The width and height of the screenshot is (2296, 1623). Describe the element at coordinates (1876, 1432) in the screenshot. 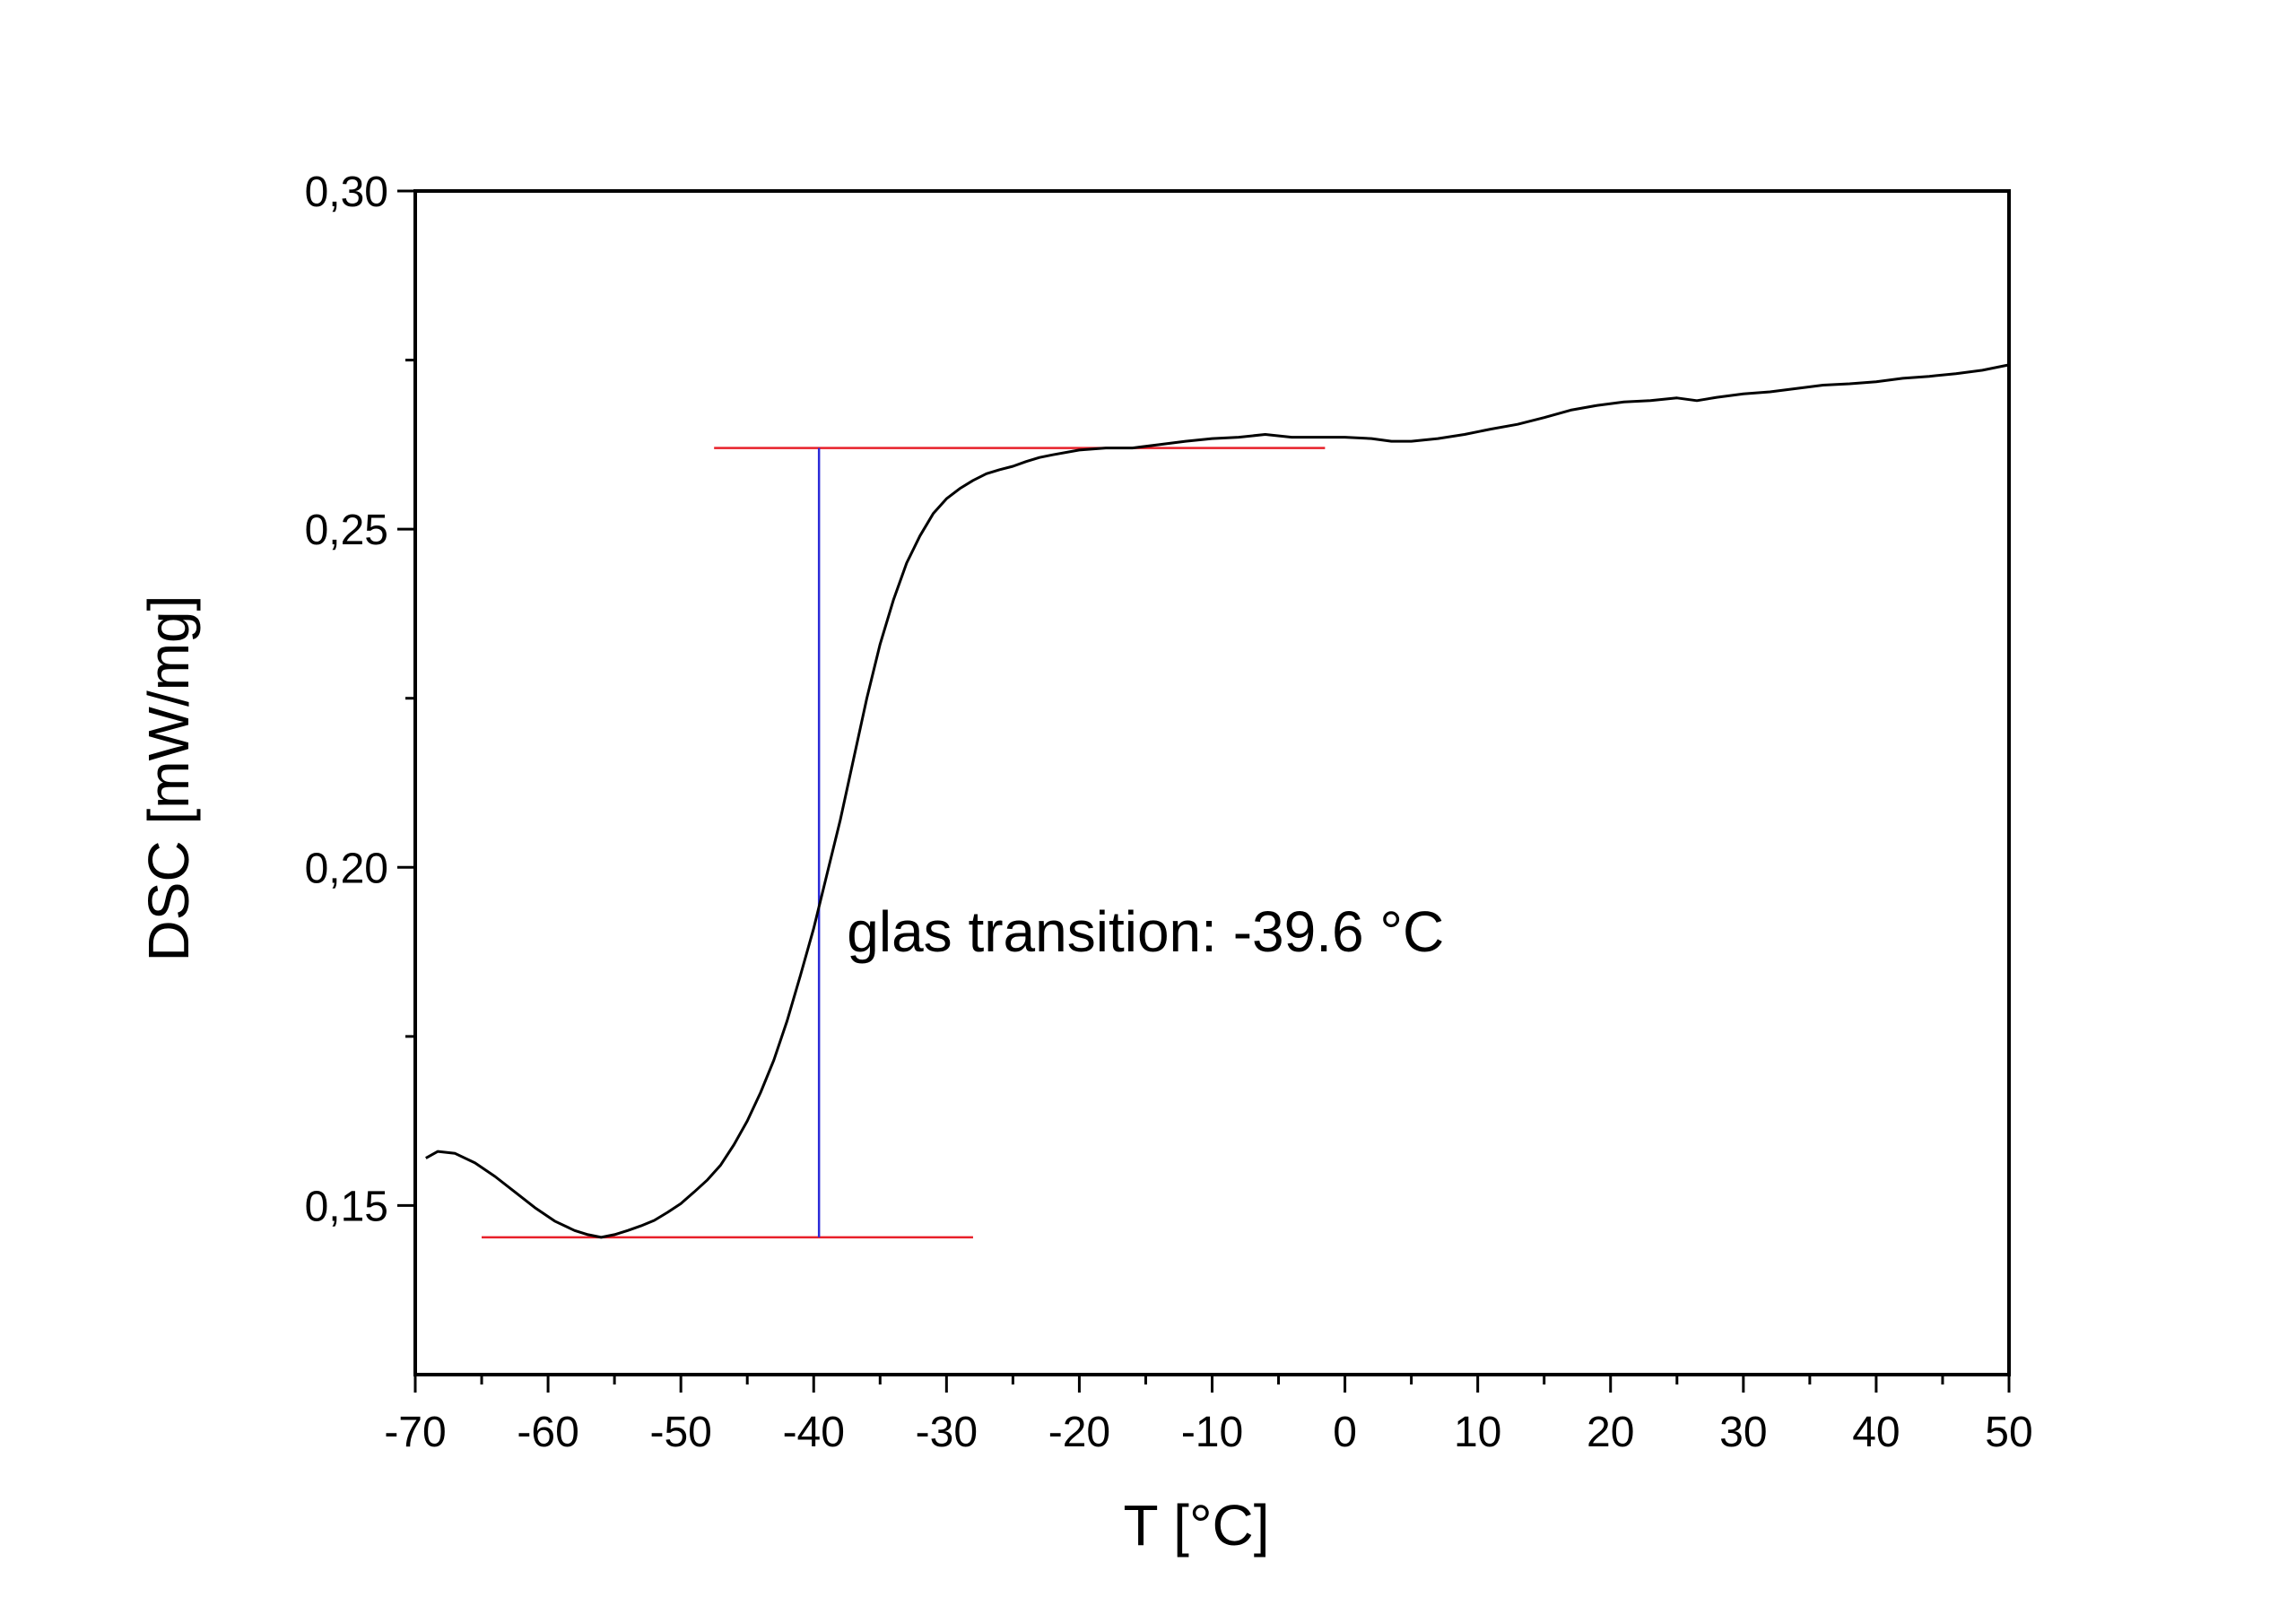

I see `x-tick-label: 40` at that location.